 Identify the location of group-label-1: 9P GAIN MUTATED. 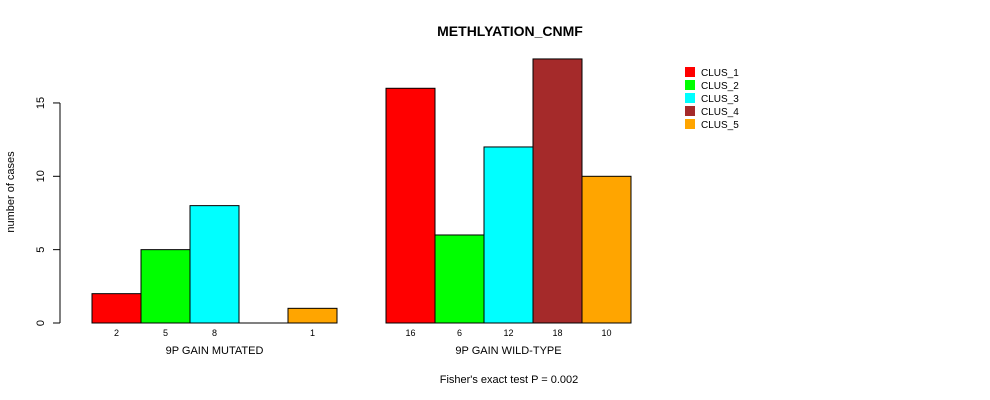
(215, 351).